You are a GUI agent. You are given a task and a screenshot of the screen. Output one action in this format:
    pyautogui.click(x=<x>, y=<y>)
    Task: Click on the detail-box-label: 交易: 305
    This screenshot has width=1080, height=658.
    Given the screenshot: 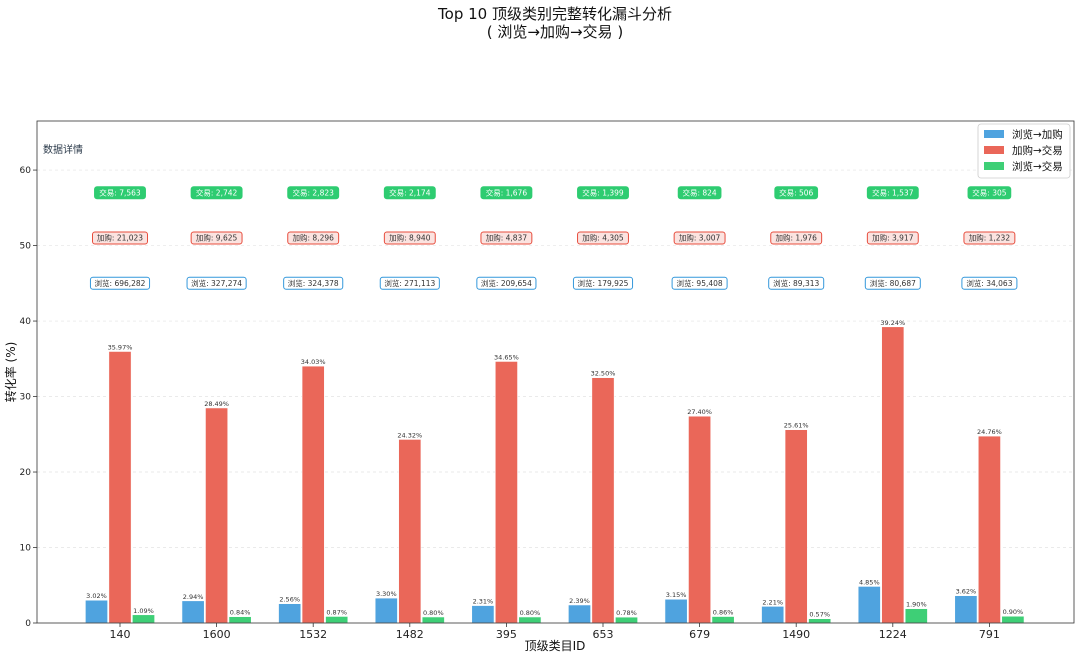 What is the action you would take?
    pyautogui.click(x=989, y=192)
    